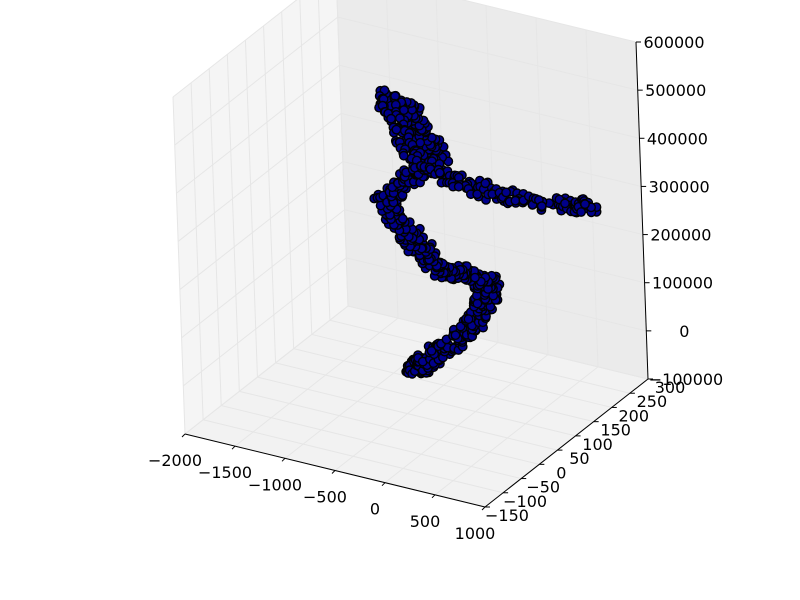 The height and width of the screenshot is (600, 800). What do you see at coordinates (475, 533) in the screenshot?
I see `x-tick-label: 1000` at bounding box center [475, 533].